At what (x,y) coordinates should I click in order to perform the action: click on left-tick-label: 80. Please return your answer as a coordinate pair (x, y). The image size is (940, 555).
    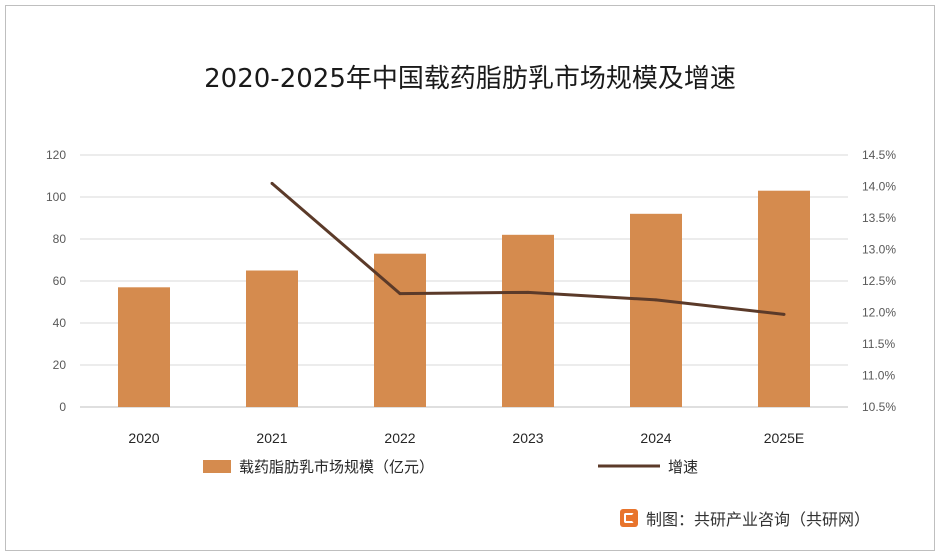
    Looking at the image, I should click on (60, 239).